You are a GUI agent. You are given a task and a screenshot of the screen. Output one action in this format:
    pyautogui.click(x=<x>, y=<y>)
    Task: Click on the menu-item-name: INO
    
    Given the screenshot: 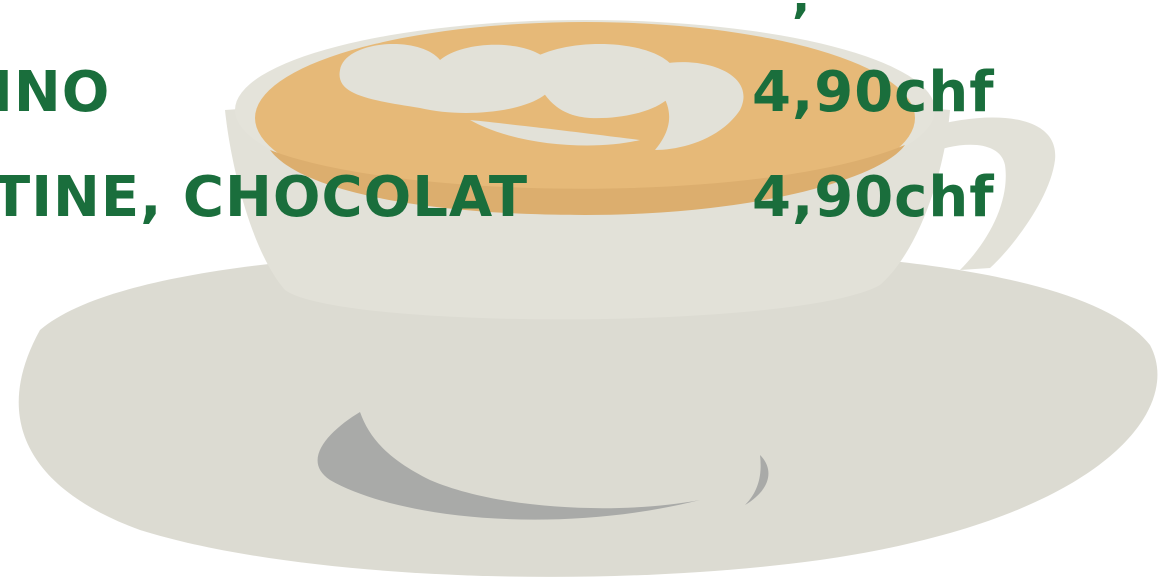 What is the action you would take?
    pyautogui.click(x=55, y=92)
    